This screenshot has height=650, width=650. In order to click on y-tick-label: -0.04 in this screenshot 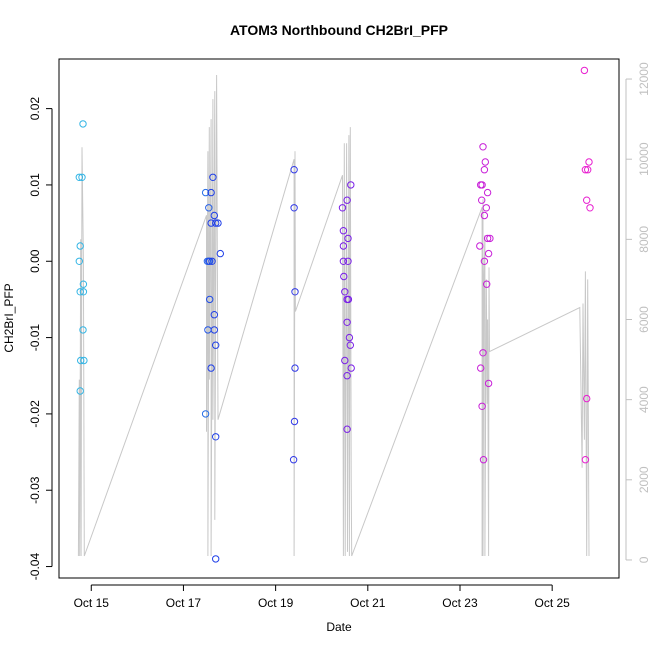, I will do `click(35, 567)`.